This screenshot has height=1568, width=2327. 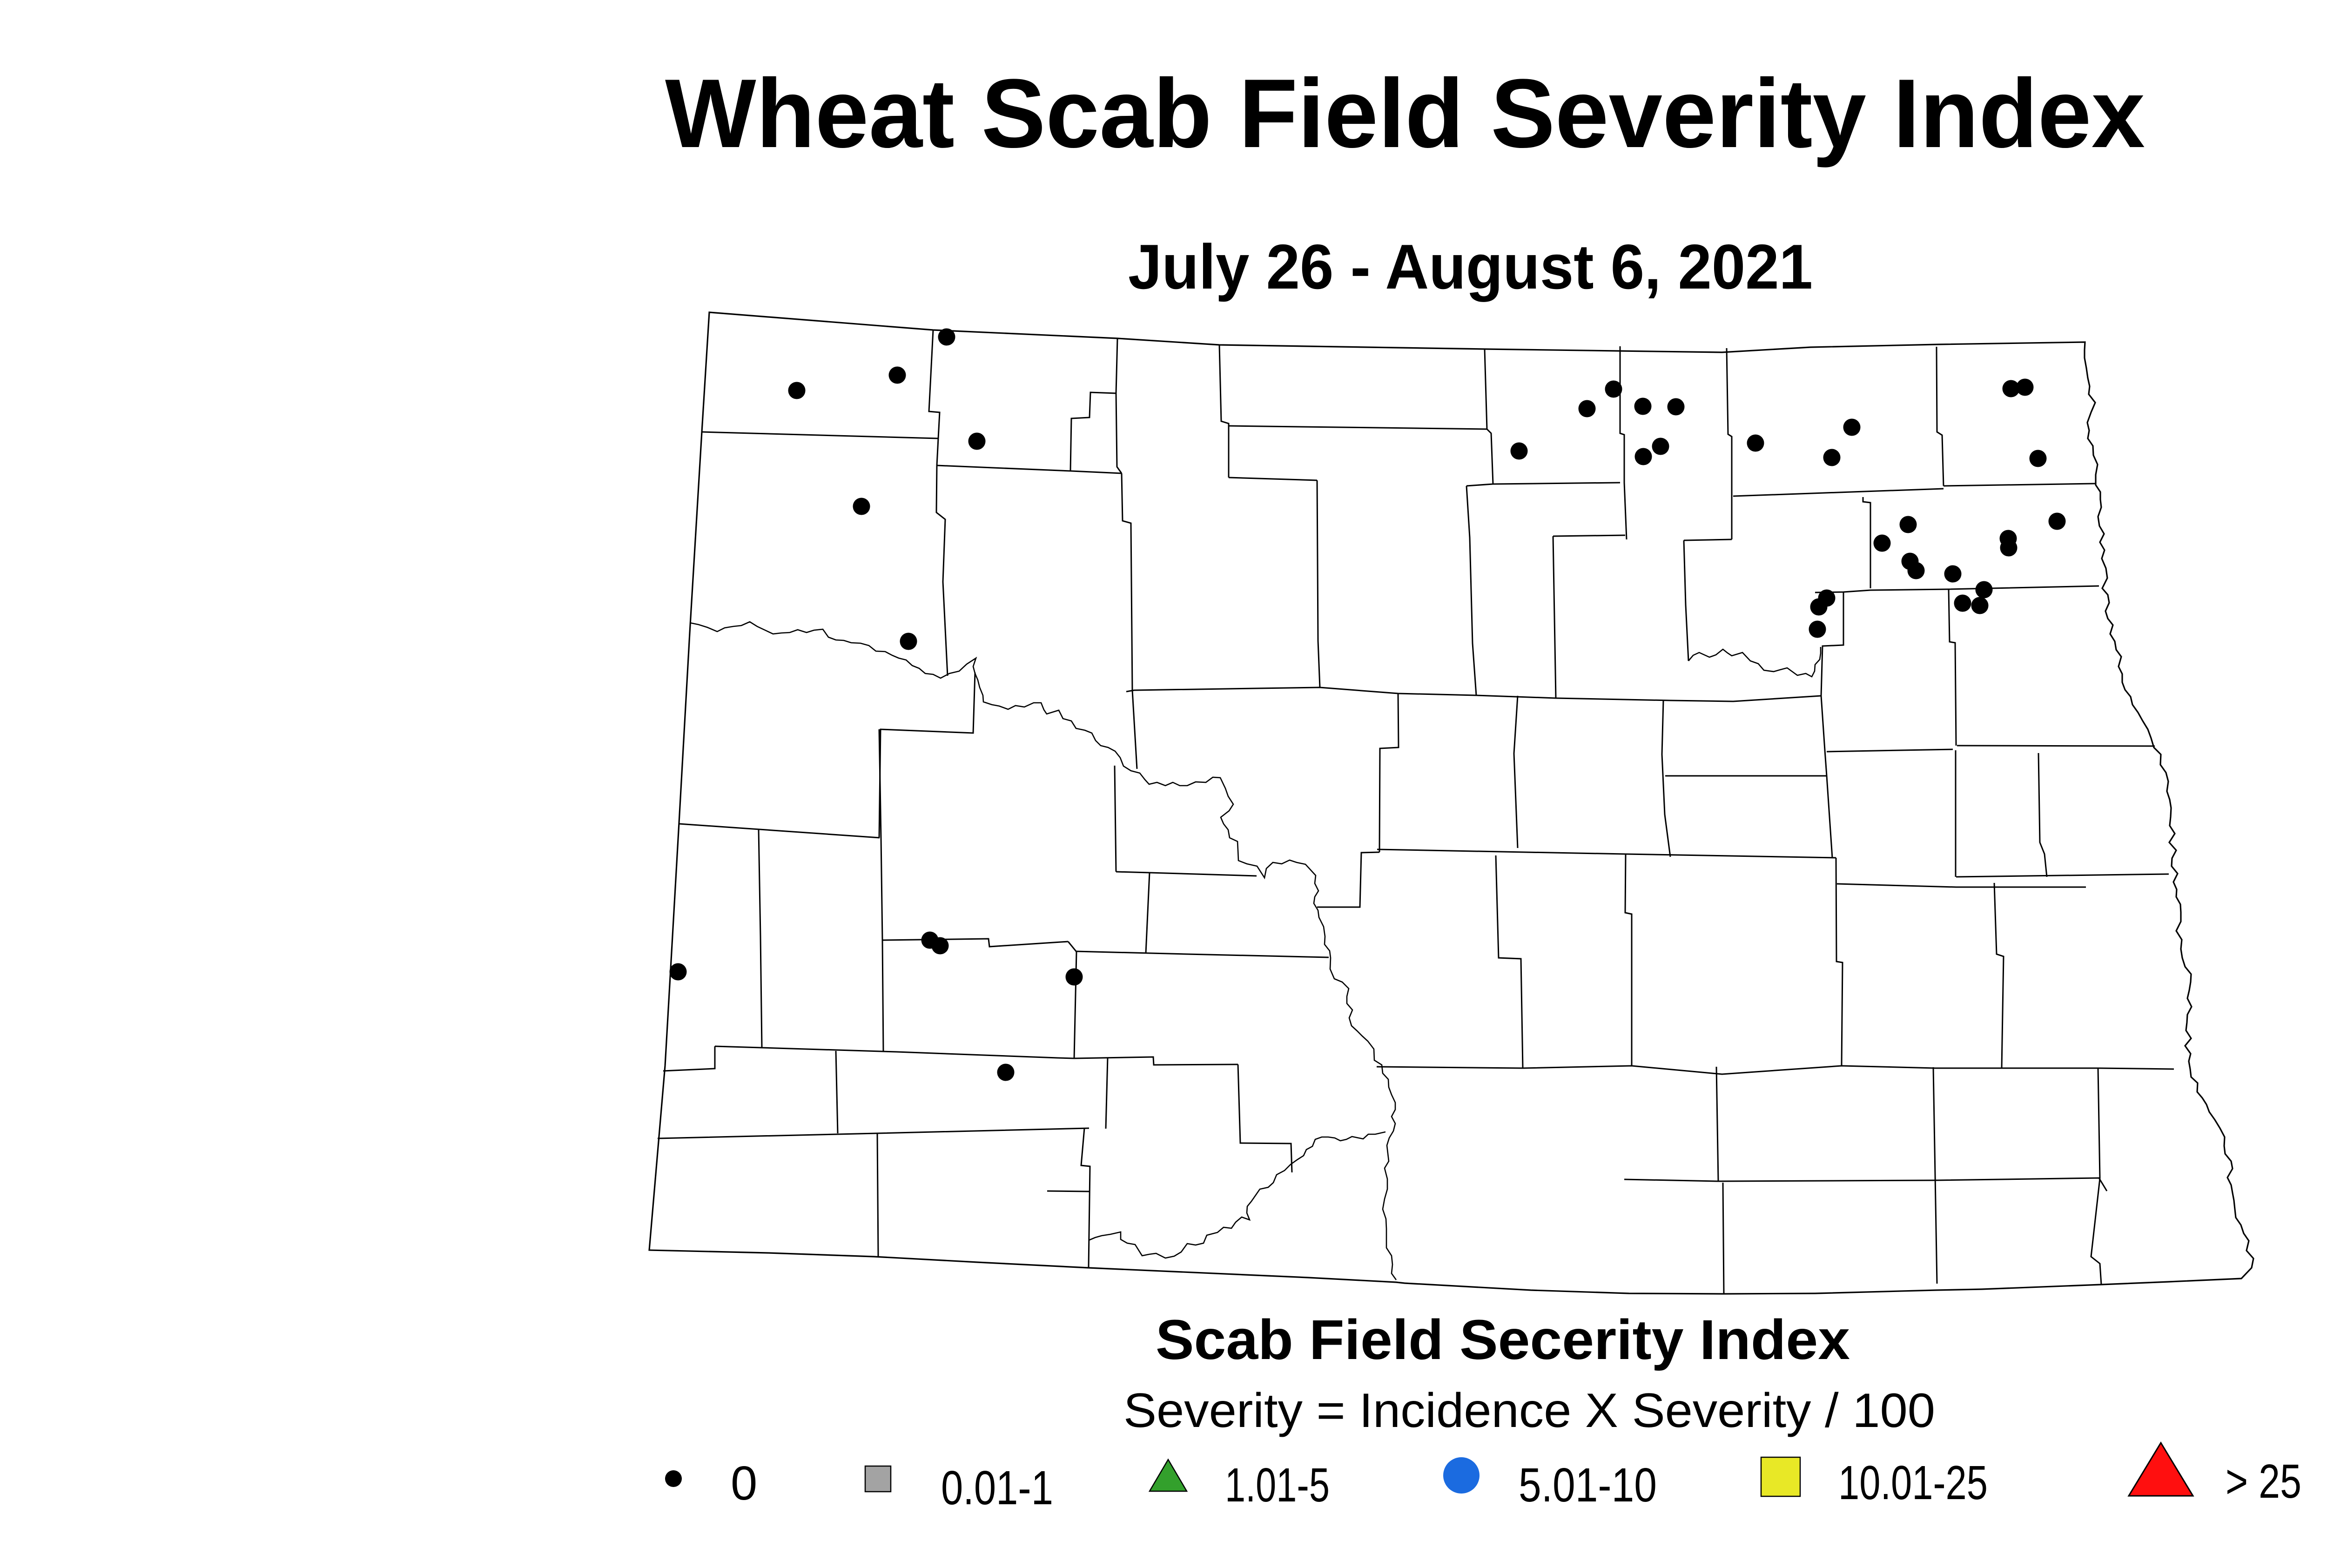 What do you see at coordinates (1405, 113) in the screenshot?
I see `svg-text:Wheat Scab Field Severity Inde: Wheat Scab Field Severity Index` at bounding box center [1405, 113].